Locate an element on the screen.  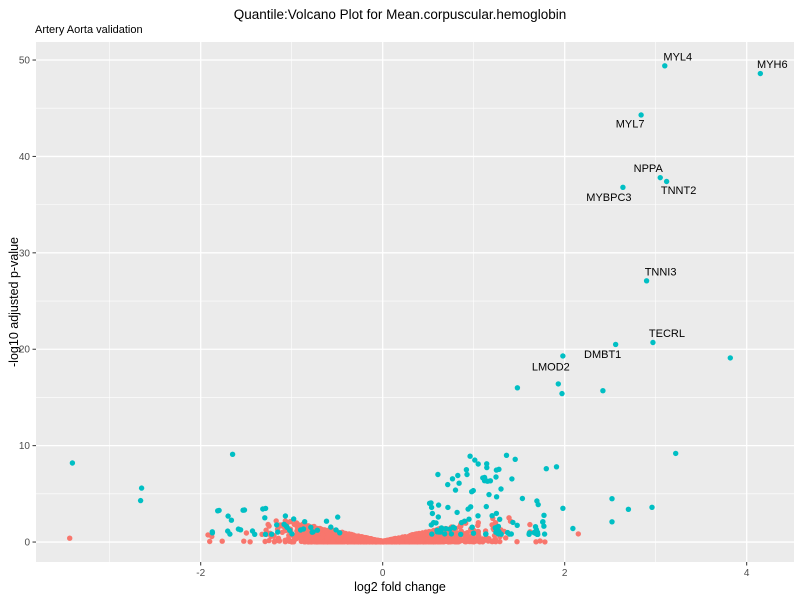
gene-label-MYH6: MYH6 is located at coordinates (772, 65).